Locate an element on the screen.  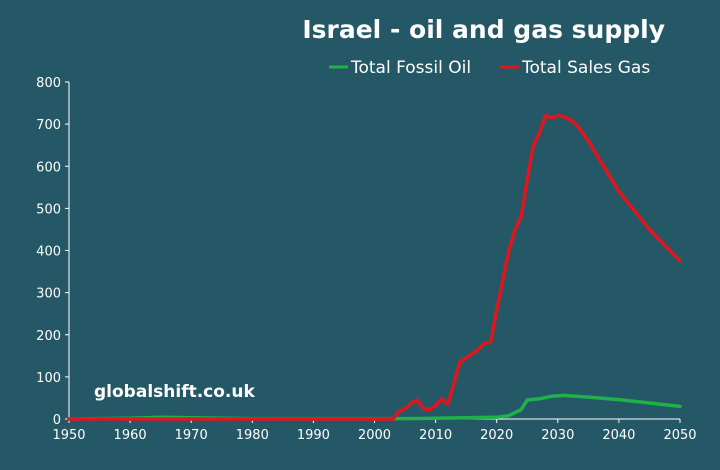
legend-label-sales-gas: Total Sales Gas is located at coordinates (585, 68).